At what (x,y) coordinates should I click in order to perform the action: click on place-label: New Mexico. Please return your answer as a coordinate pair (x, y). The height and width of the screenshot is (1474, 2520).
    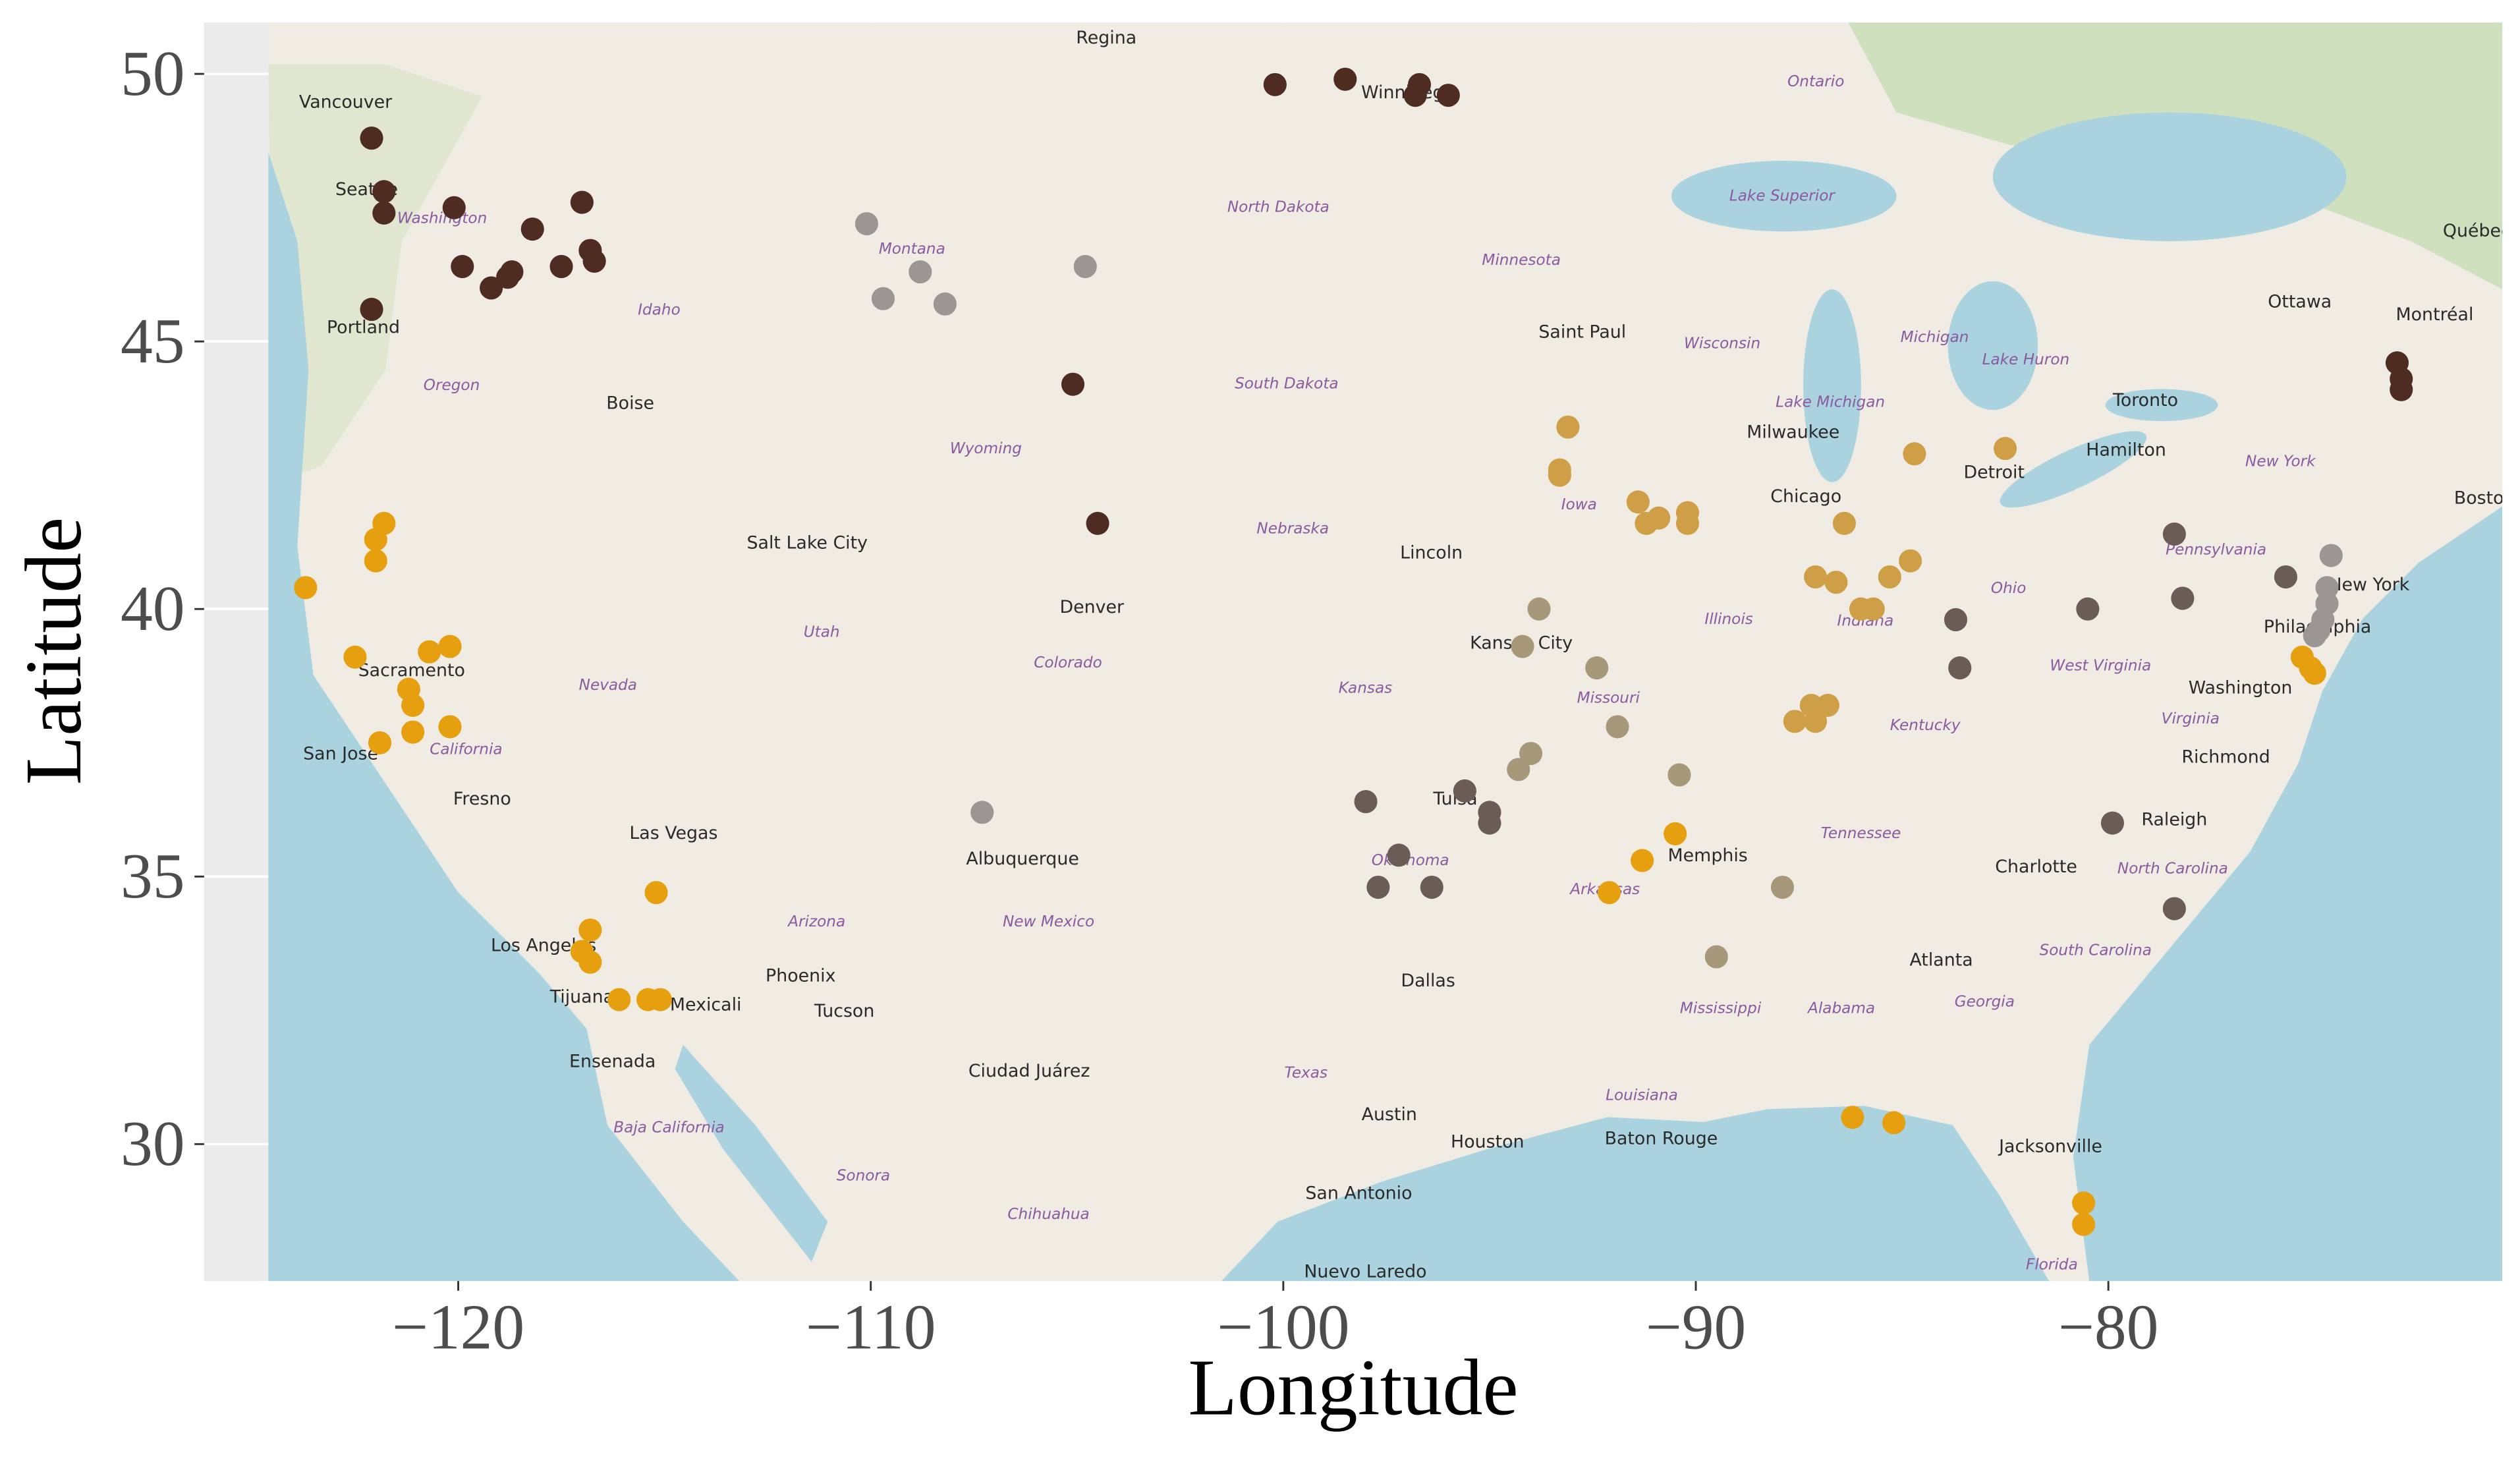
    Looking at the image, I should click on (1048, 921).